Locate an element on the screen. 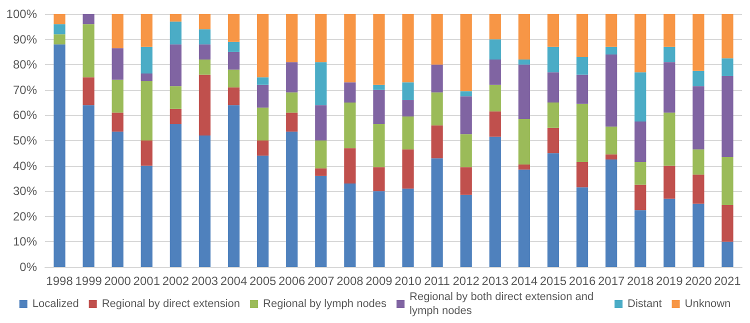 This screenshot has width=750, height=323. y-tick-label: 0% is located at coordinates (29, 267).